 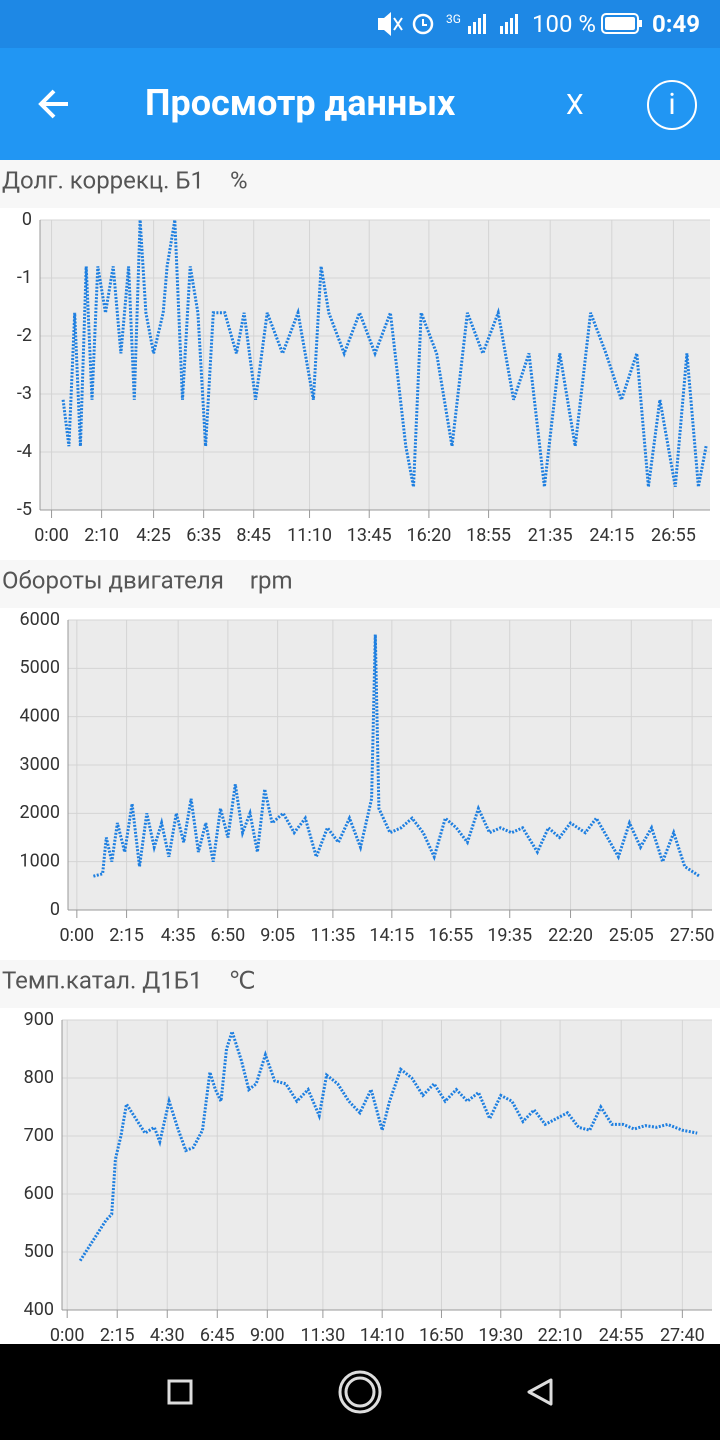 I want to click on x-tick-label: 9:05, so click(x=277, y=935).